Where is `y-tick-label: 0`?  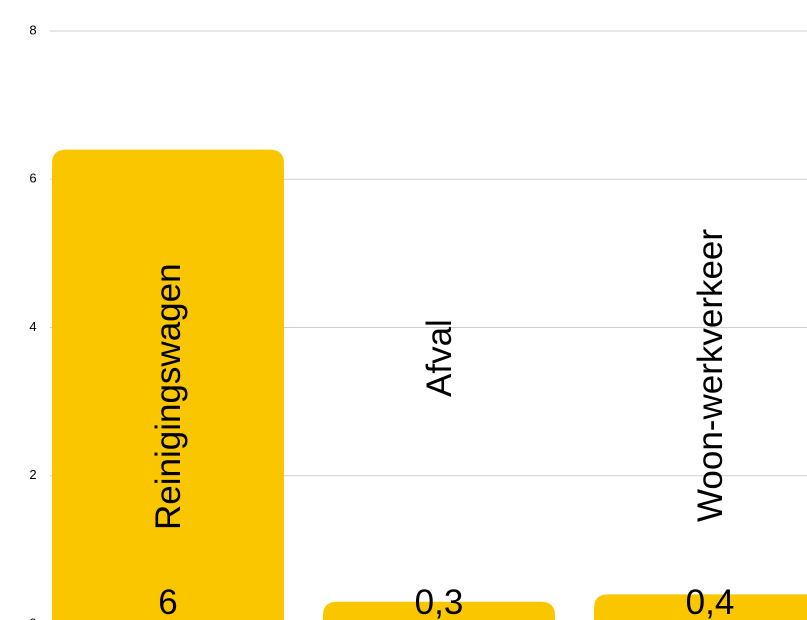
y-tick-label: 0 is located at coordinates (32, 617).